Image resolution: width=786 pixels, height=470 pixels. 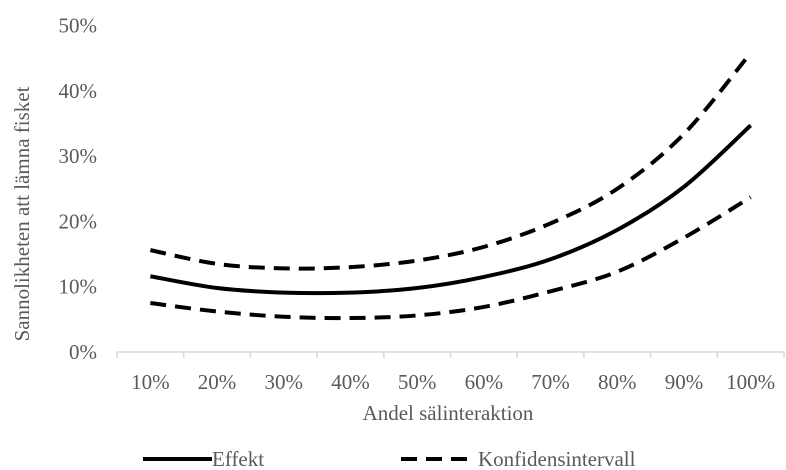 What do you see at coordinates (684, 382) in the screenshot?
I see `x-tick-label: 90%` at bounding box center [684, 382].